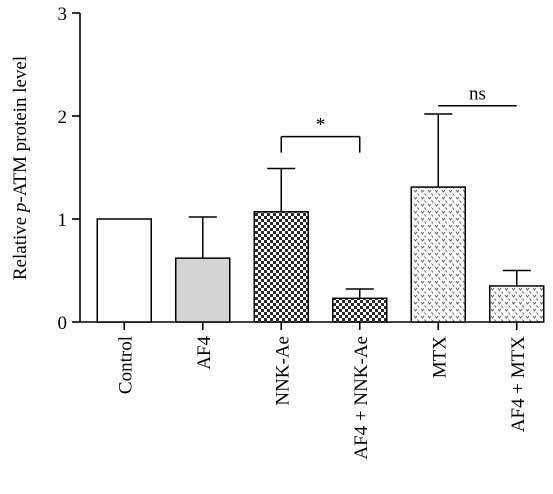  I want to click on x-category-label: AF4 + MTX, so click(518, 384).